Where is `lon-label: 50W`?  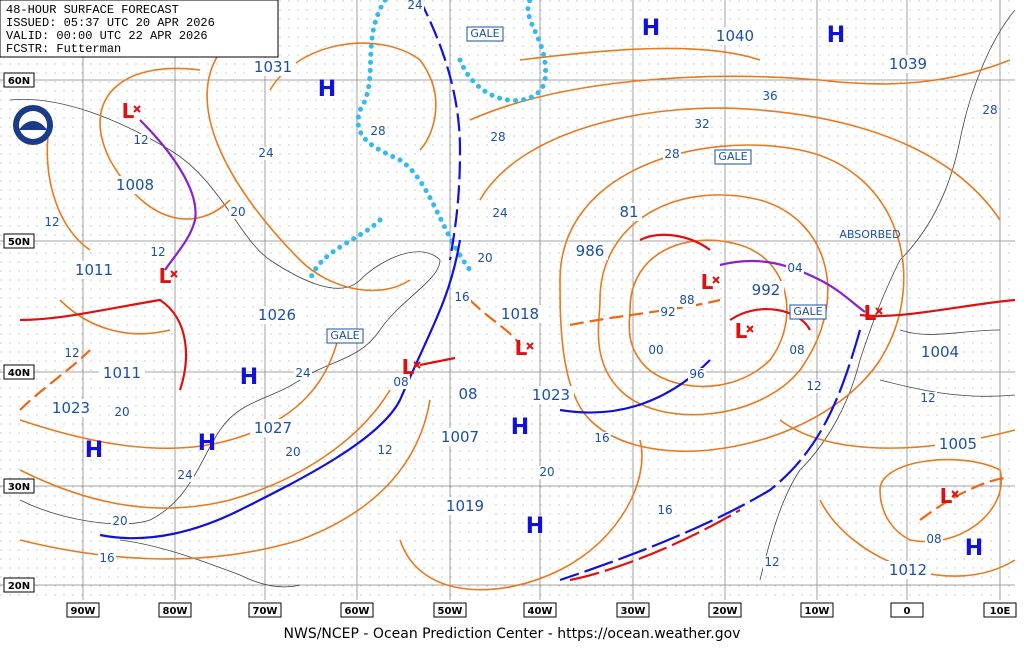
lon-label: 50W is located at coordinates (450, 611).